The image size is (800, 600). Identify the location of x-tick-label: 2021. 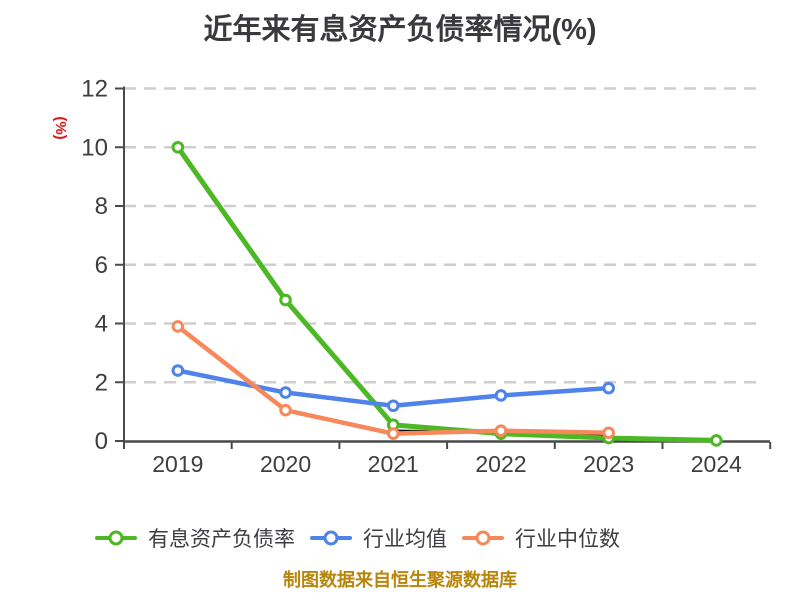
(393, 464).